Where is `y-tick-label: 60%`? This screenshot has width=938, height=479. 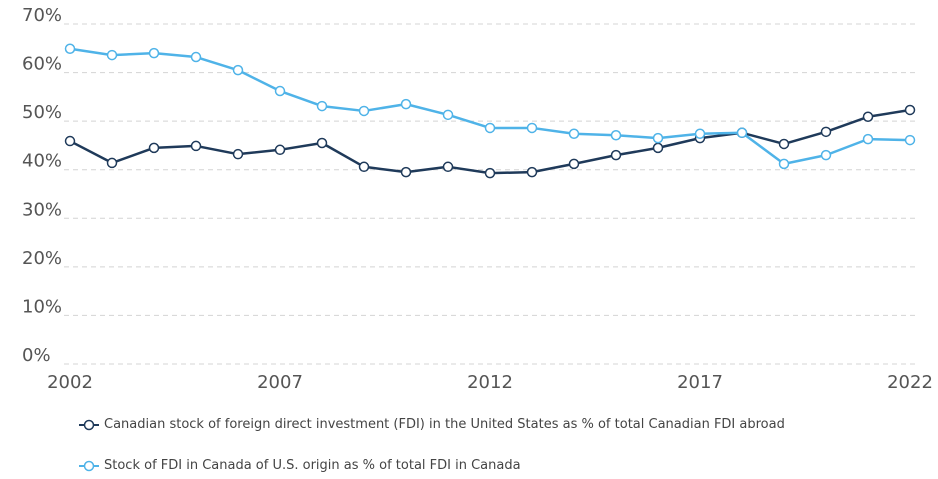
y-tick-label: 60% is located at coordinates (42, 64).